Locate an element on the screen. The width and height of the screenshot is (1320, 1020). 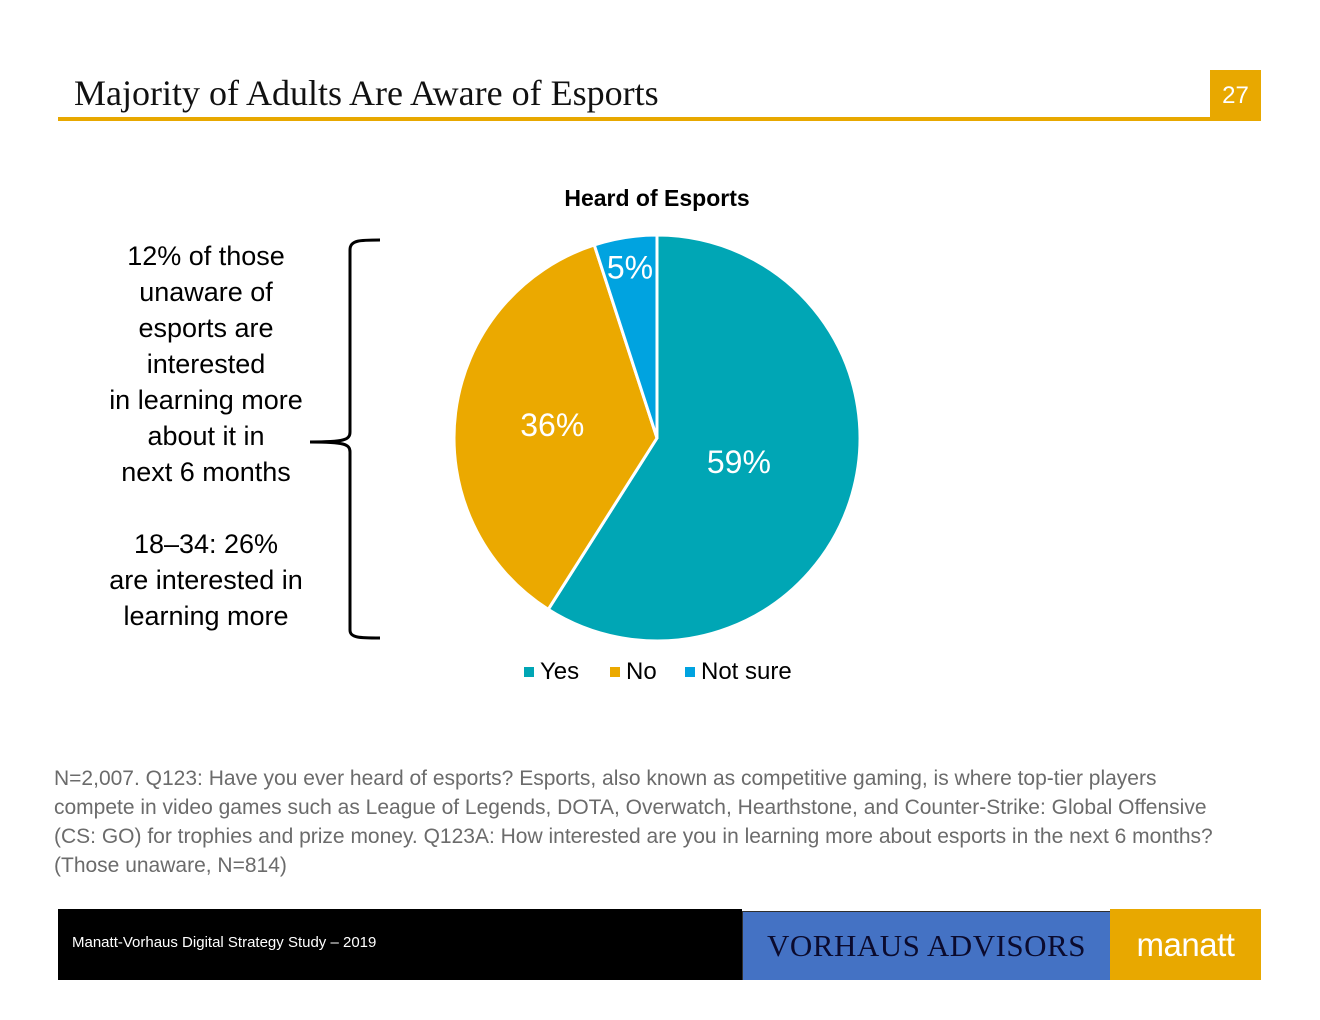
pie-data-label: 59% is located at coordinates (739, 462).